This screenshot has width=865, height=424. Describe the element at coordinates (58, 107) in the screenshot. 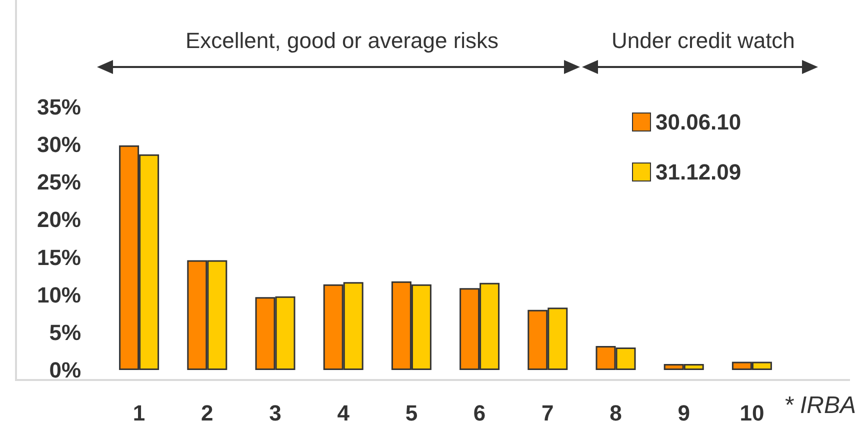

I see `y-tick-label: 35%` at that location.